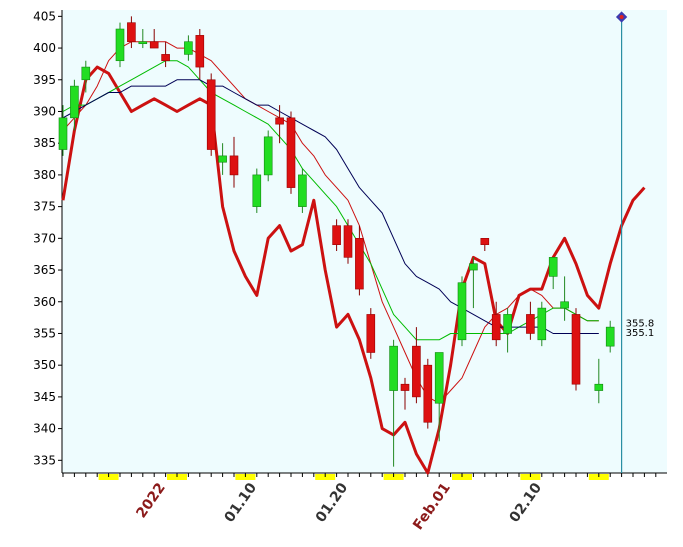 The image size is (683, 547). I want to click on x-tick-label: 01.10, so click(241, 503).